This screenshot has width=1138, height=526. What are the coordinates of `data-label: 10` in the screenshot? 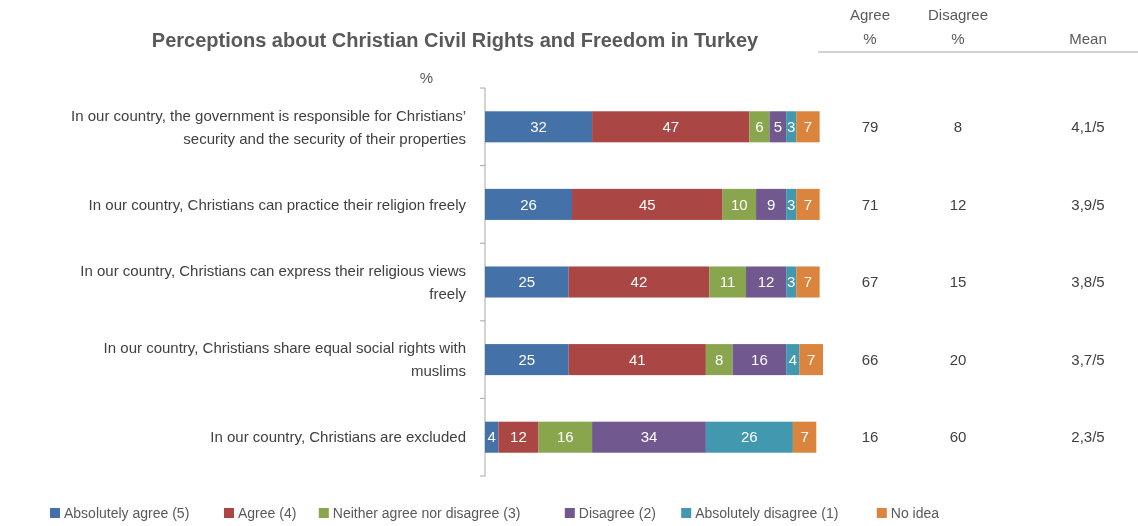 It's located at (739, 204).